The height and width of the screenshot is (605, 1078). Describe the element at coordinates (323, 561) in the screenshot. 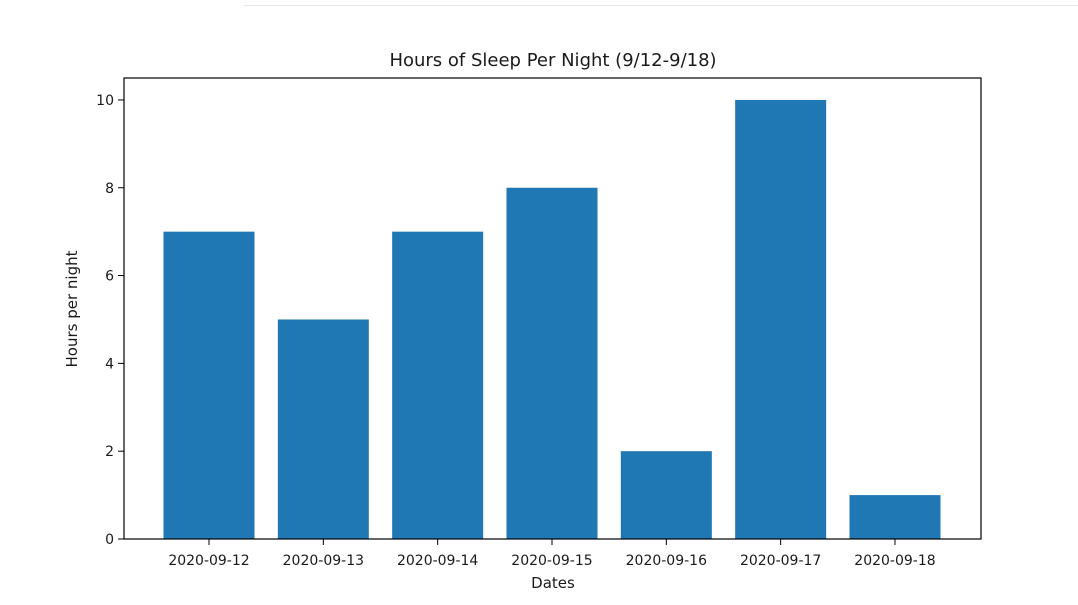

I see `x-tick-label: 2020-09-13` at that location.